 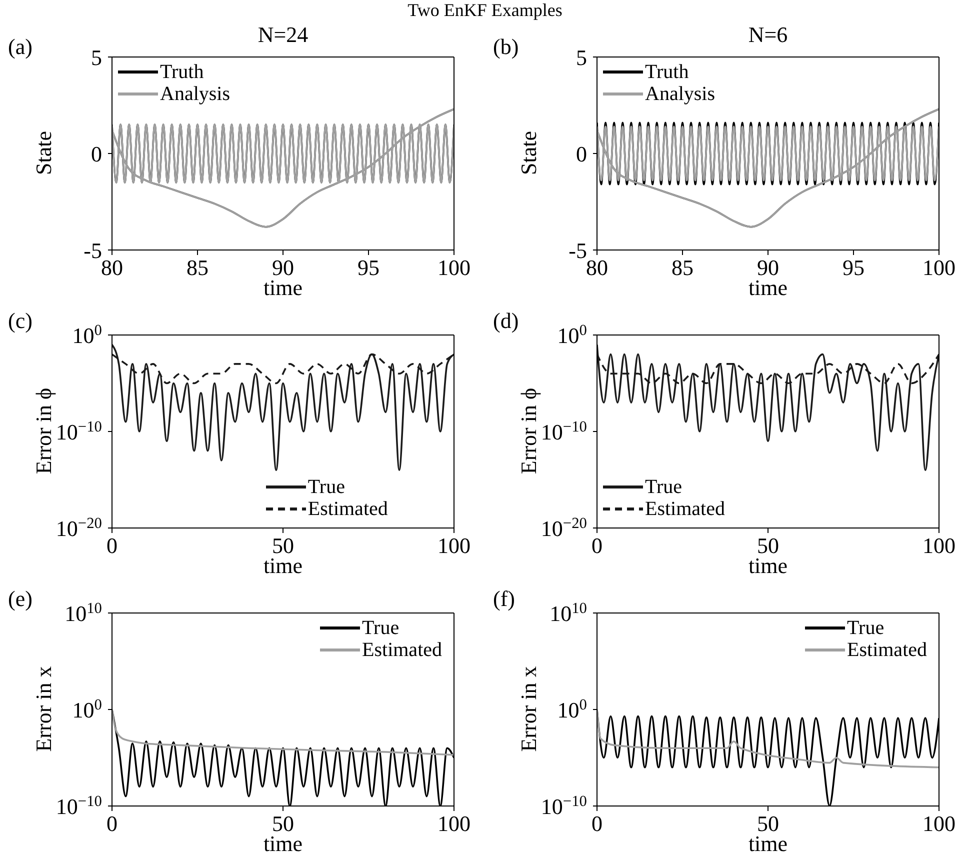 What do you see at coordinates (20, 599) in the screenshot?
I see `text: (e)` at bounding box center [20, 599].